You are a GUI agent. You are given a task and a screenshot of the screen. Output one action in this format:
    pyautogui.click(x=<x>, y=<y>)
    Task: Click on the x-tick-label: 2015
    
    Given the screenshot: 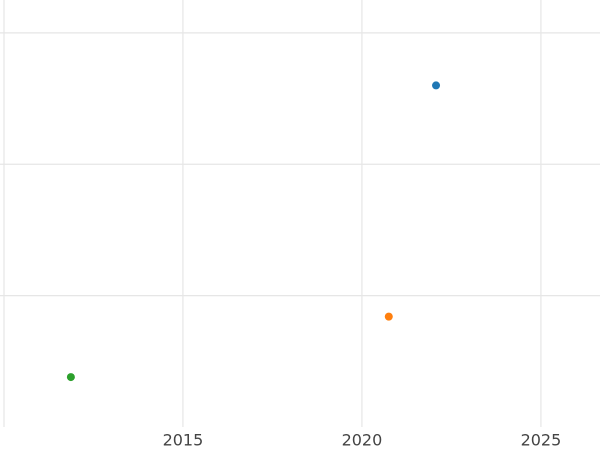 What is the action you would take?
    pyautogui.click(x=183, y=440)
    